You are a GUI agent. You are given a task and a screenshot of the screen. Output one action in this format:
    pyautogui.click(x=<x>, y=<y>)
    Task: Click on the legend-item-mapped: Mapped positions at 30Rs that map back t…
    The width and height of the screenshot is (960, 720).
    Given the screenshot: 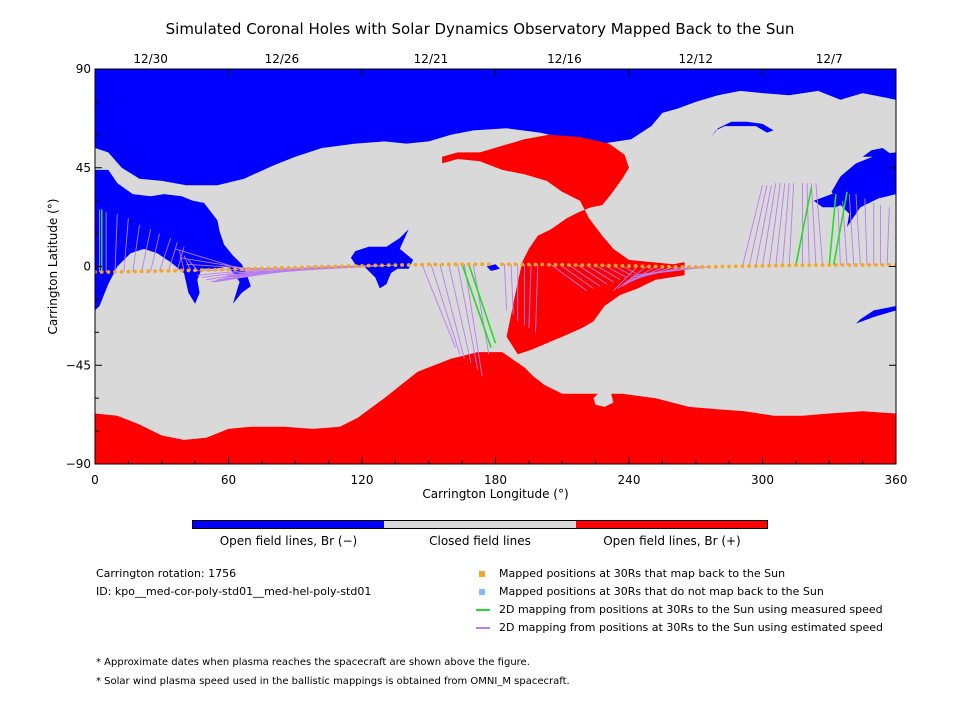 What is the action you would take?
    pyautogui.click(x=630, y=573)
    